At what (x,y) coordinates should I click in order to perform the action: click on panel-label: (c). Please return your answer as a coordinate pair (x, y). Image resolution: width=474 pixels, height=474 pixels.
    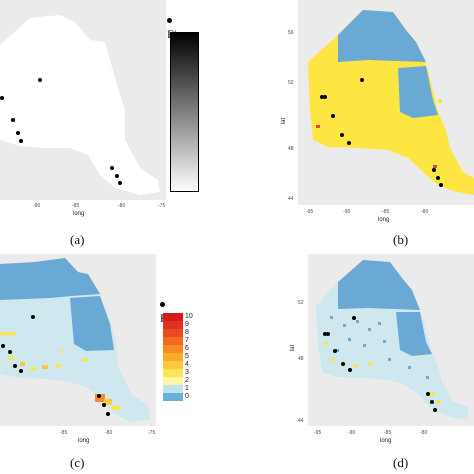
    Looking at the image, I should click on (77, 462).